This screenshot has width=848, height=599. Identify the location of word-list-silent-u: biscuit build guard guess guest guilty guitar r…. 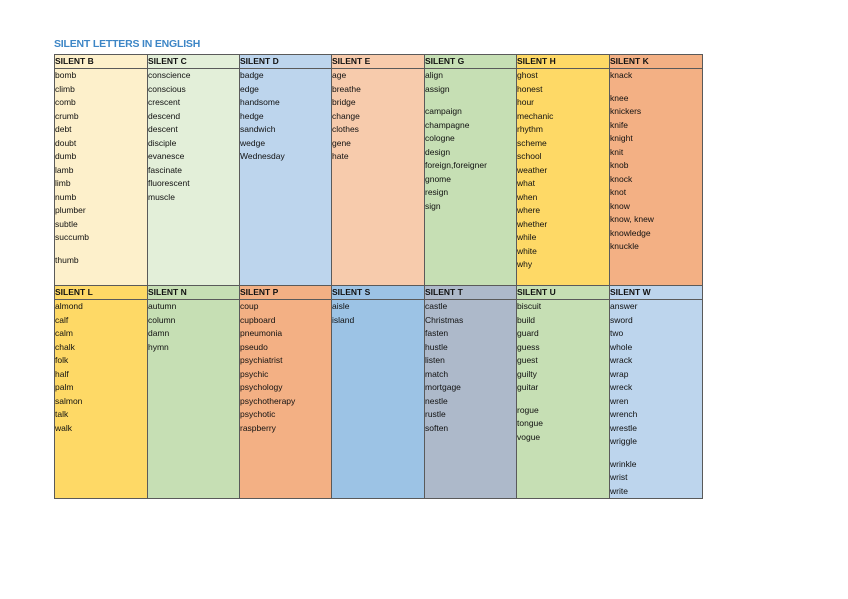
(563, 399).